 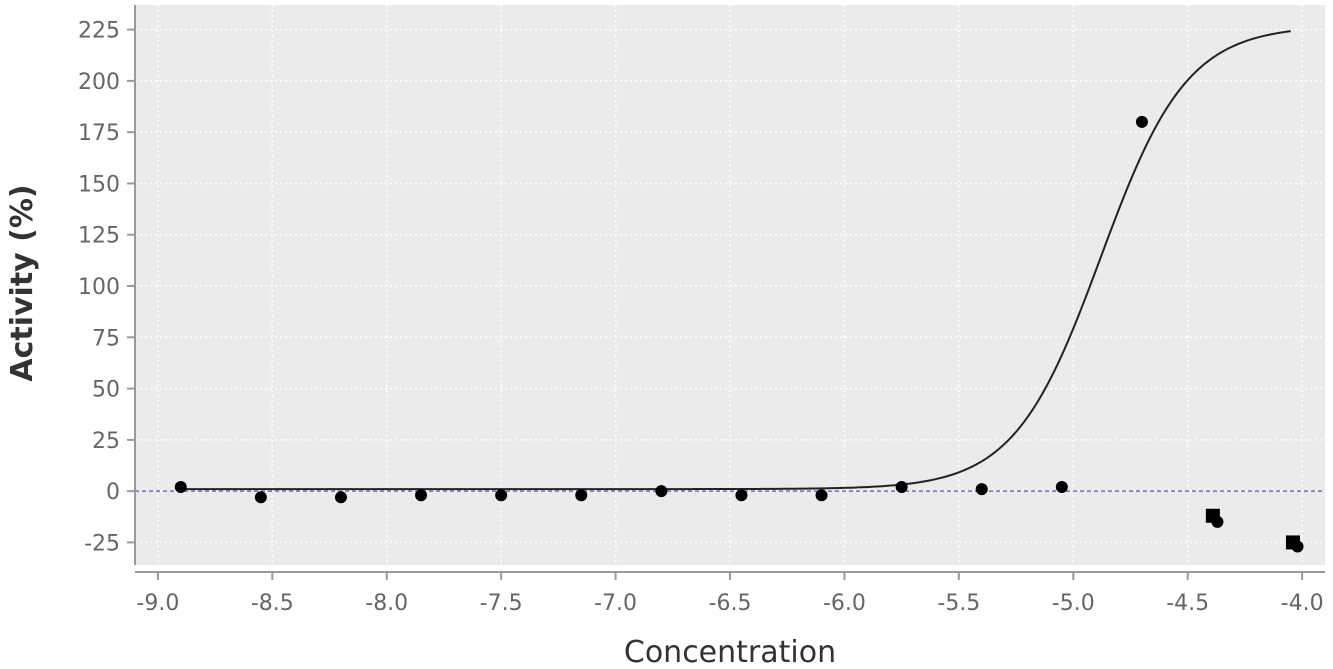 I want to click on x-tick-label: -8.5, so click(x=272, y=603).